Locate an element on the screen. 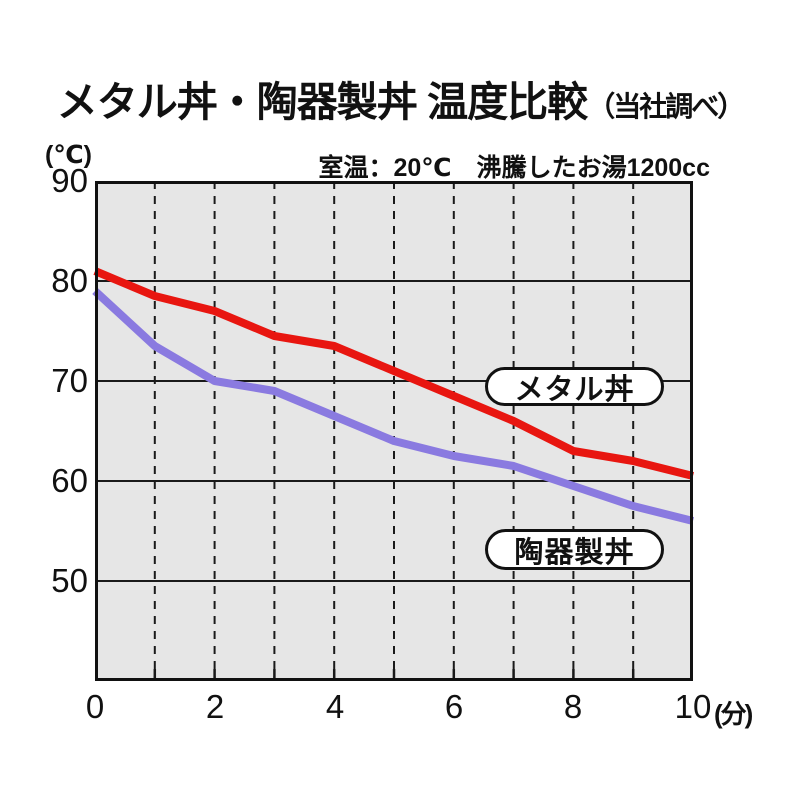  chart-conditions-subtitle: 室温：20℃ 沸騰したお湯1200cc is located at coordinates (514, 168).